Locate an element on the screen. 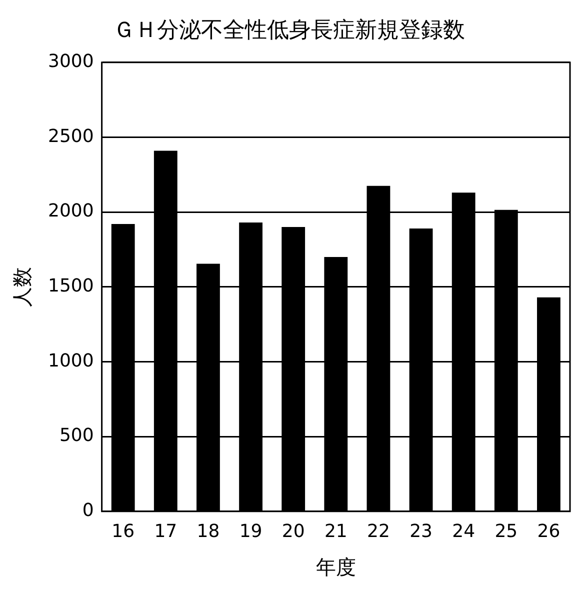  x-tick-label: 24 is located at coordinates (464, 531).